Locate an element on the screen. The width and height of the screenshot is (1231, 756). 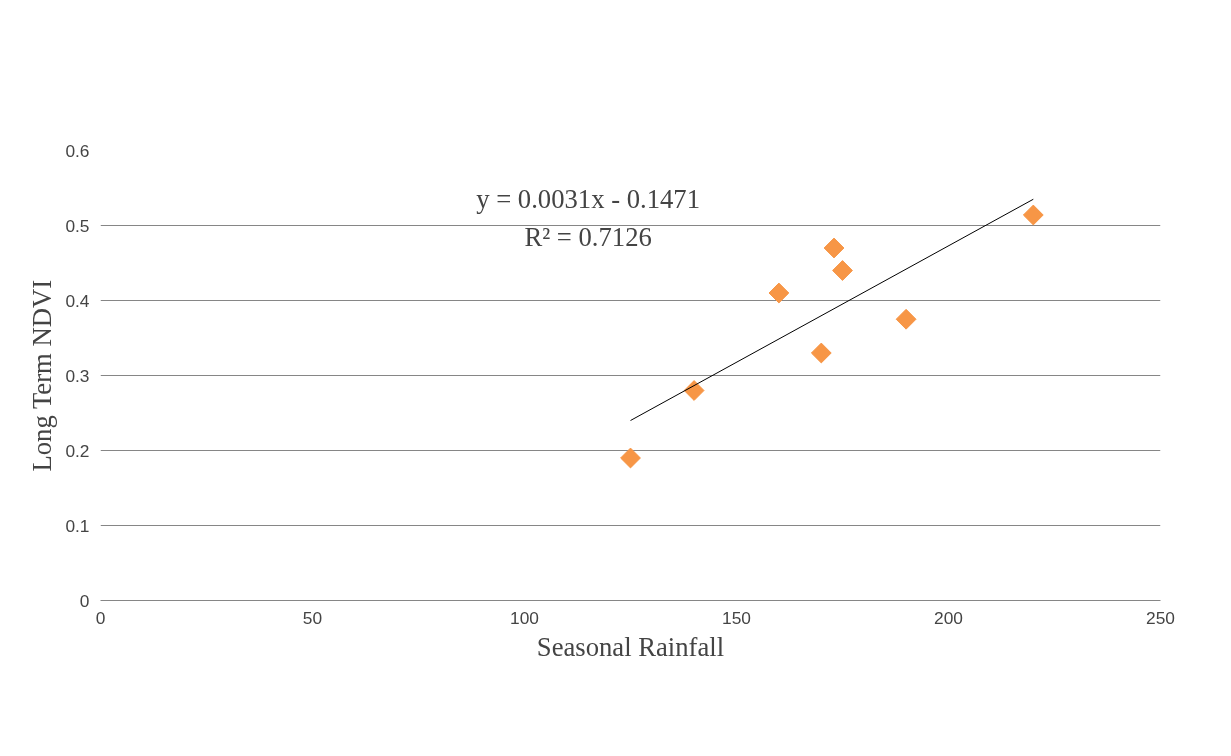
y-tick-label: 0.5 is located at coordinates (77, 225).